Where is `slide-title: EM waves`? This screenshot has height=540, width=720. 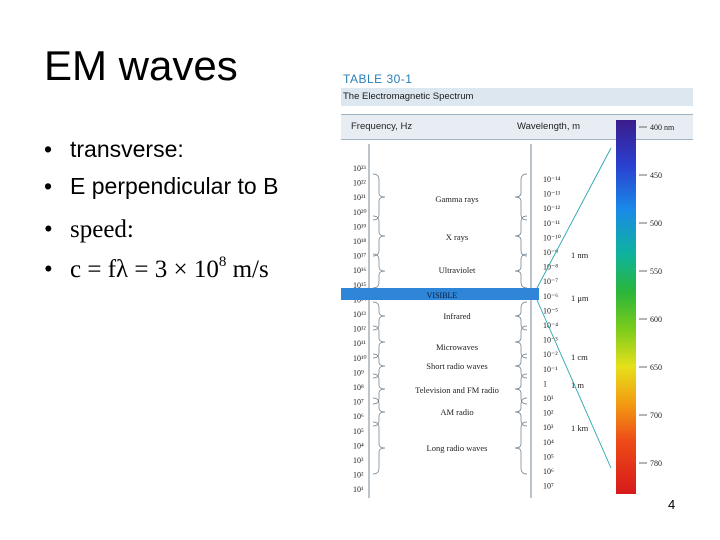 slide-title: EM waves is located at coordinates (141, 65).